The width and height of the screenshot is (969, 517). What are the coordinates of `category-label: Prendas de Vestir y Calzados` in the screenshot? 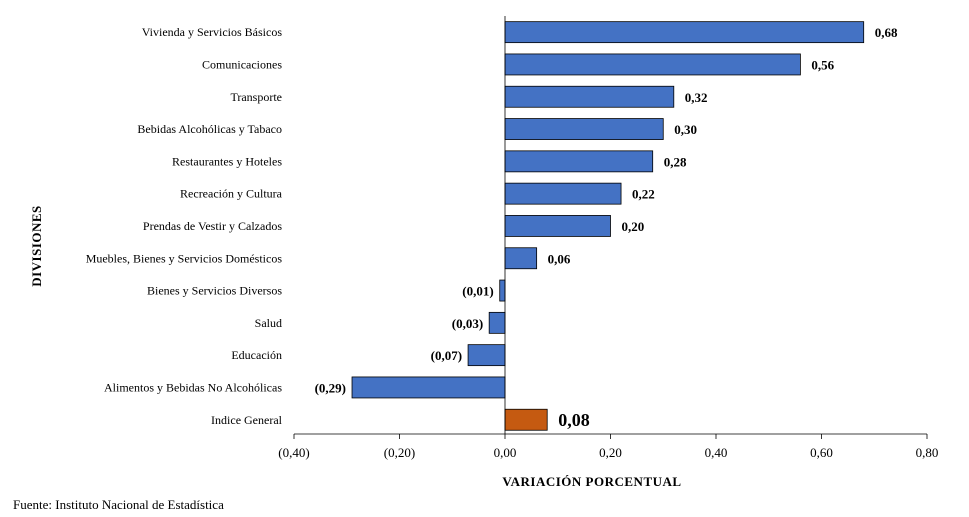 It's located at (212, 226).